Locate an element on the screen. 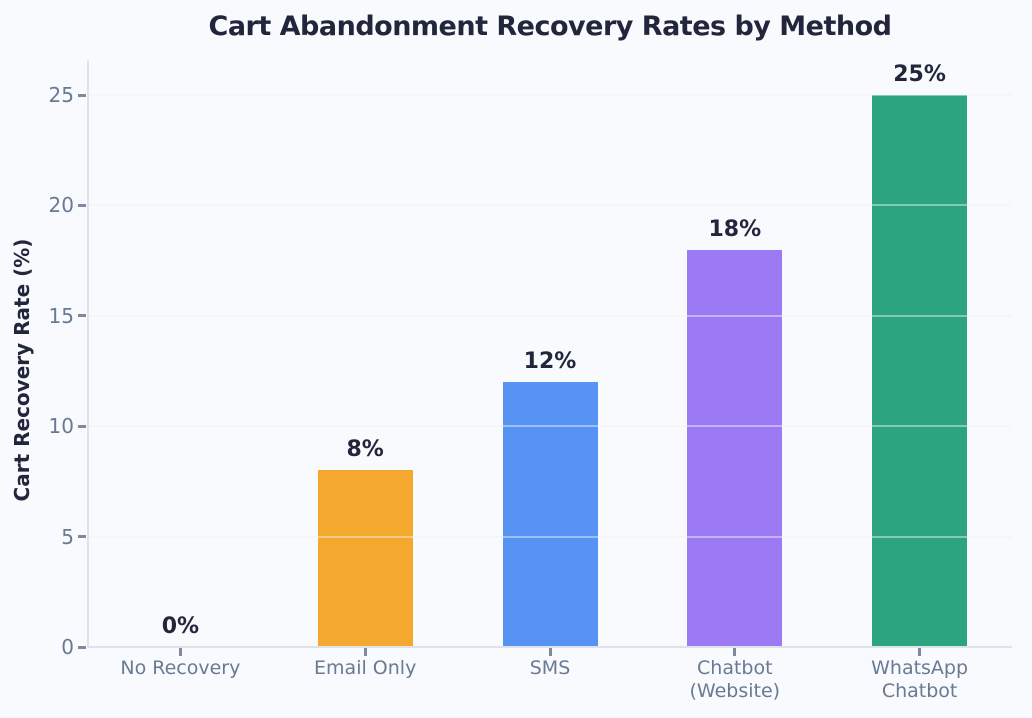 The height and width of the screenshot is (718, 1032). y-tick-label: 0 is located at coordinates (67, 647).